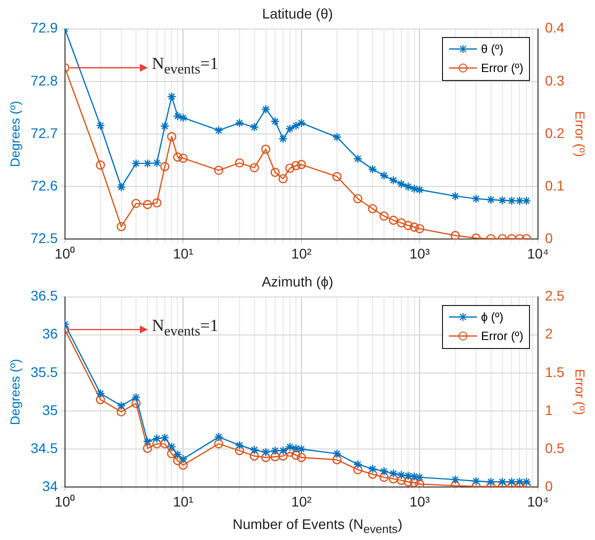 The width and height of the screenshot is (595, 540). What do you see at coordinates (50, 334) in the screenshot?
I see `y-tick-label: 36` at bounding box center [50, 334].